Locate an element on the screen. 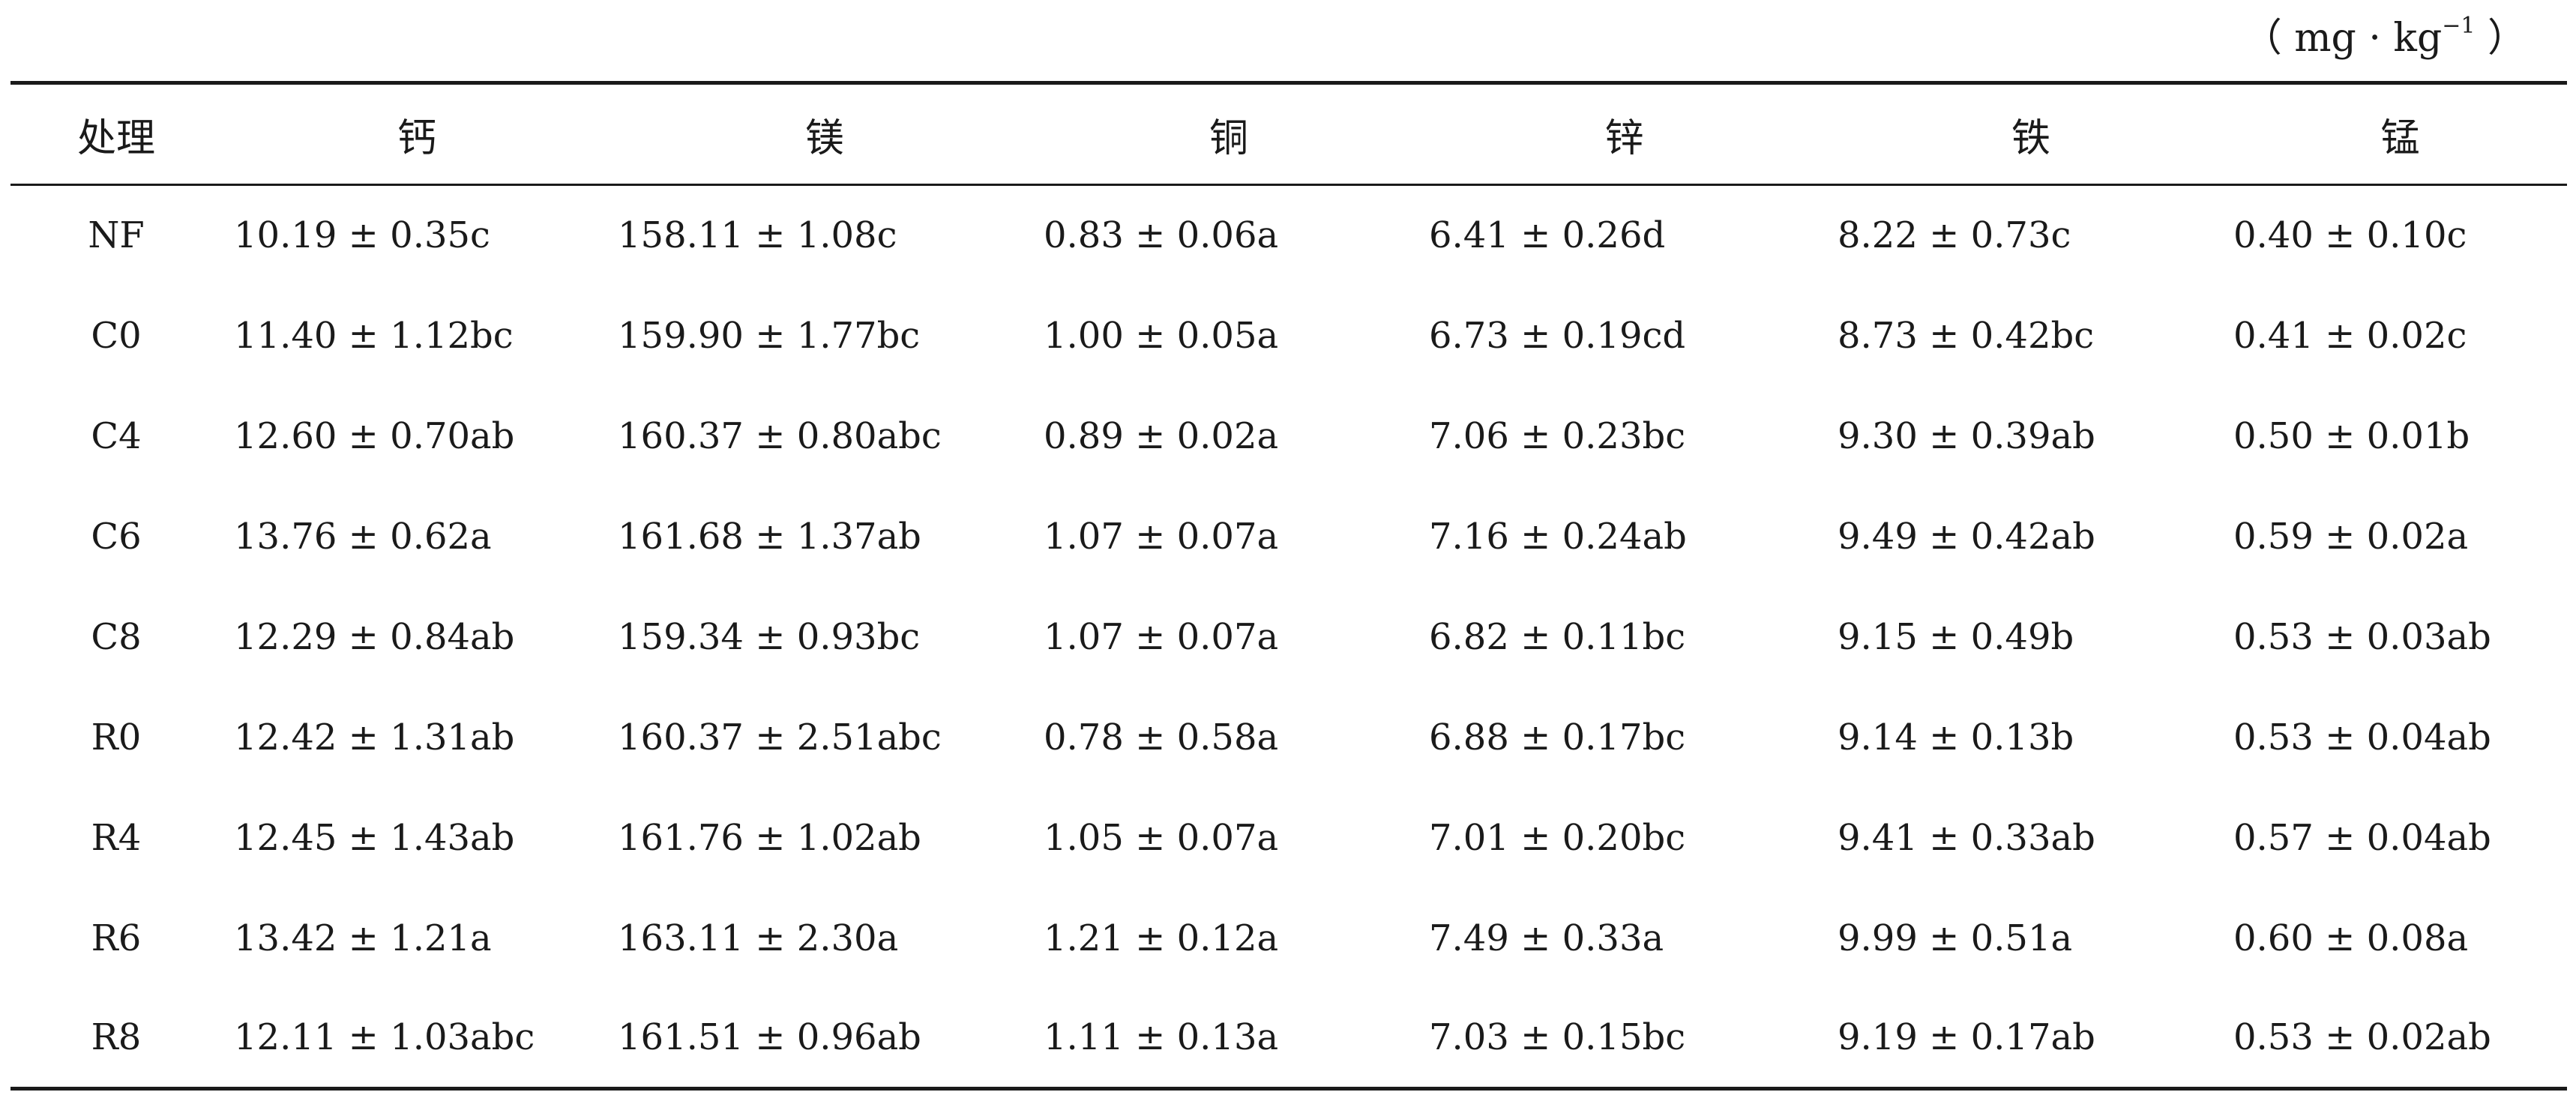 The width and height of the screenshot is (2576, 1098). magnesium-cell: 161.76 ± 1.02ab is located at coordinates (770, 837).